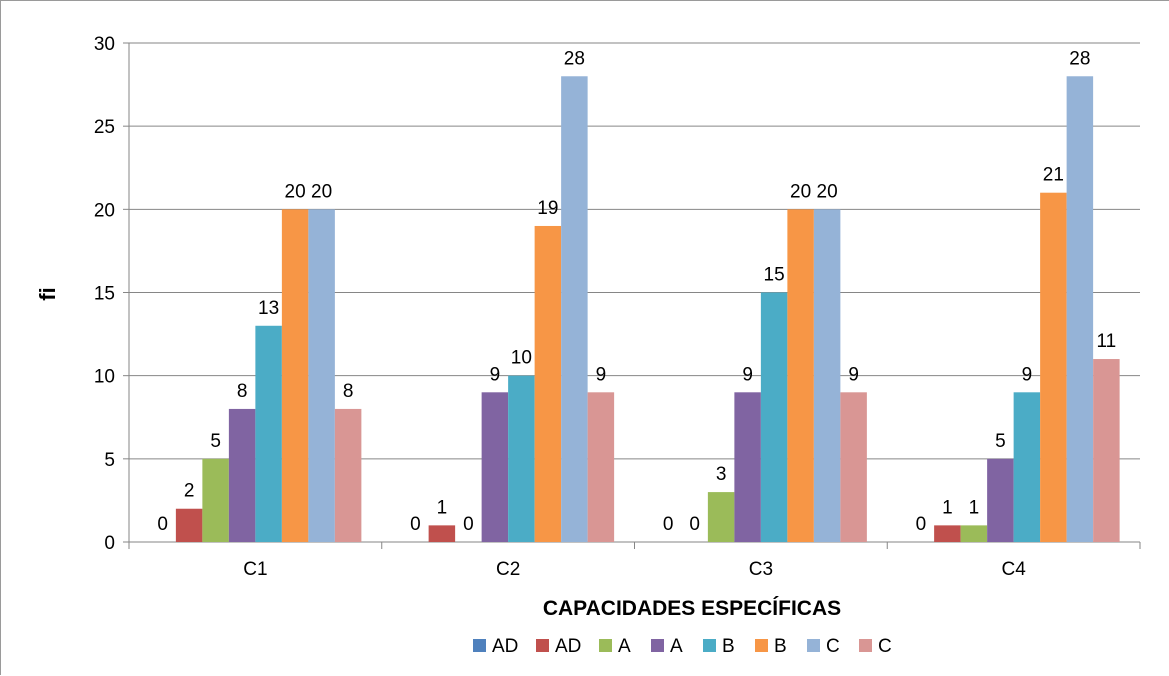 Image resolution: width=1169 pixels, height=676 pixels. I want to click on data-label: 21, so click(1053, 175).